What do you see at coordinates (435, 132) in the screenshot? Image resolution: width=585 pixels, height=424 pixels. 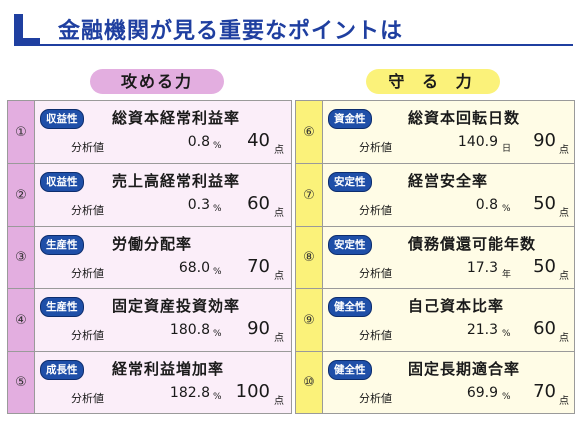 I see `defense-row: ⑥ 資金性 総資本回転日数分析値 140.9 日 90 点` at bounding box center [435, 132].